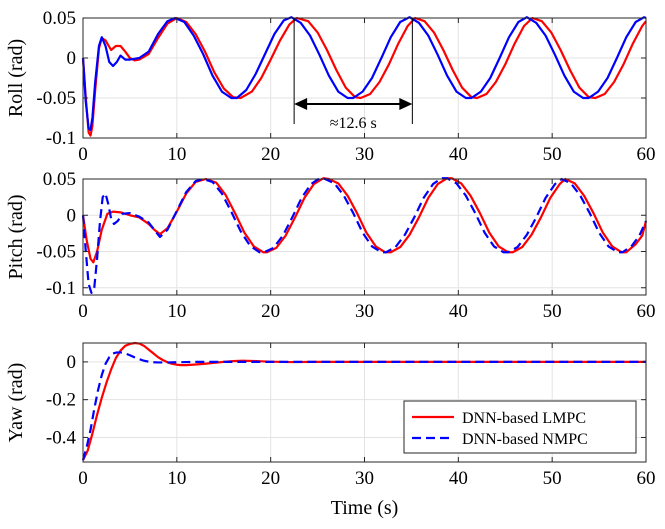  Describe the element at coordinates (16, 403) in the screenshot. I see `y-axis-label: Yaw (rad)` at that location.